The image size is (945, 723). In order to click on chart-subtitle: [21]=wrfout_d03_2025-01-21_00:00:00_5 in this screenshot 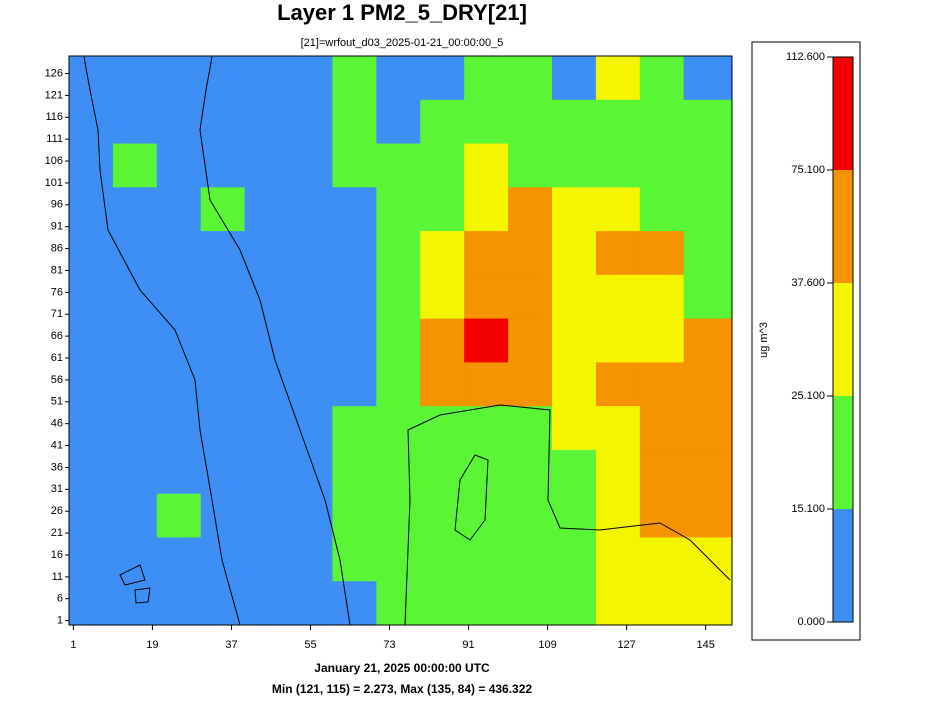, I will do `click(402, 43)`.